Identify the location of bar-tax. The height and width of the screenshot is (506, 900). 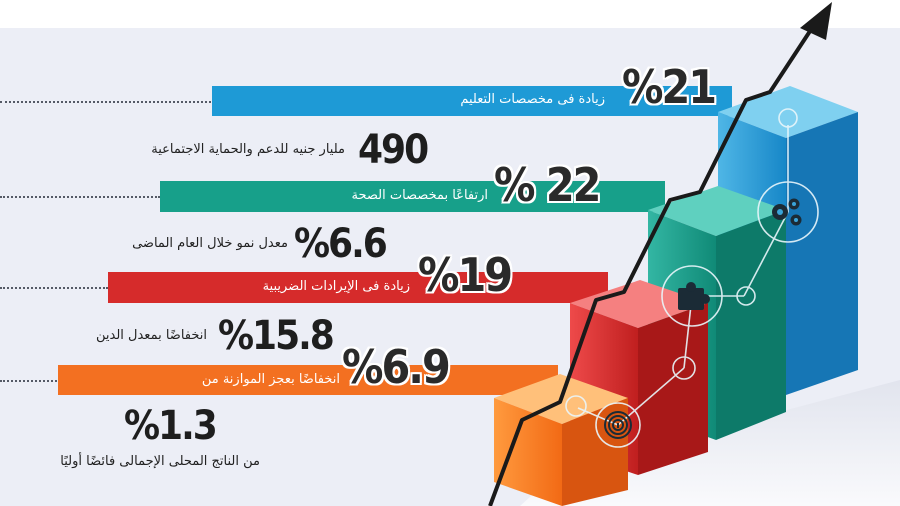
(358, 287).